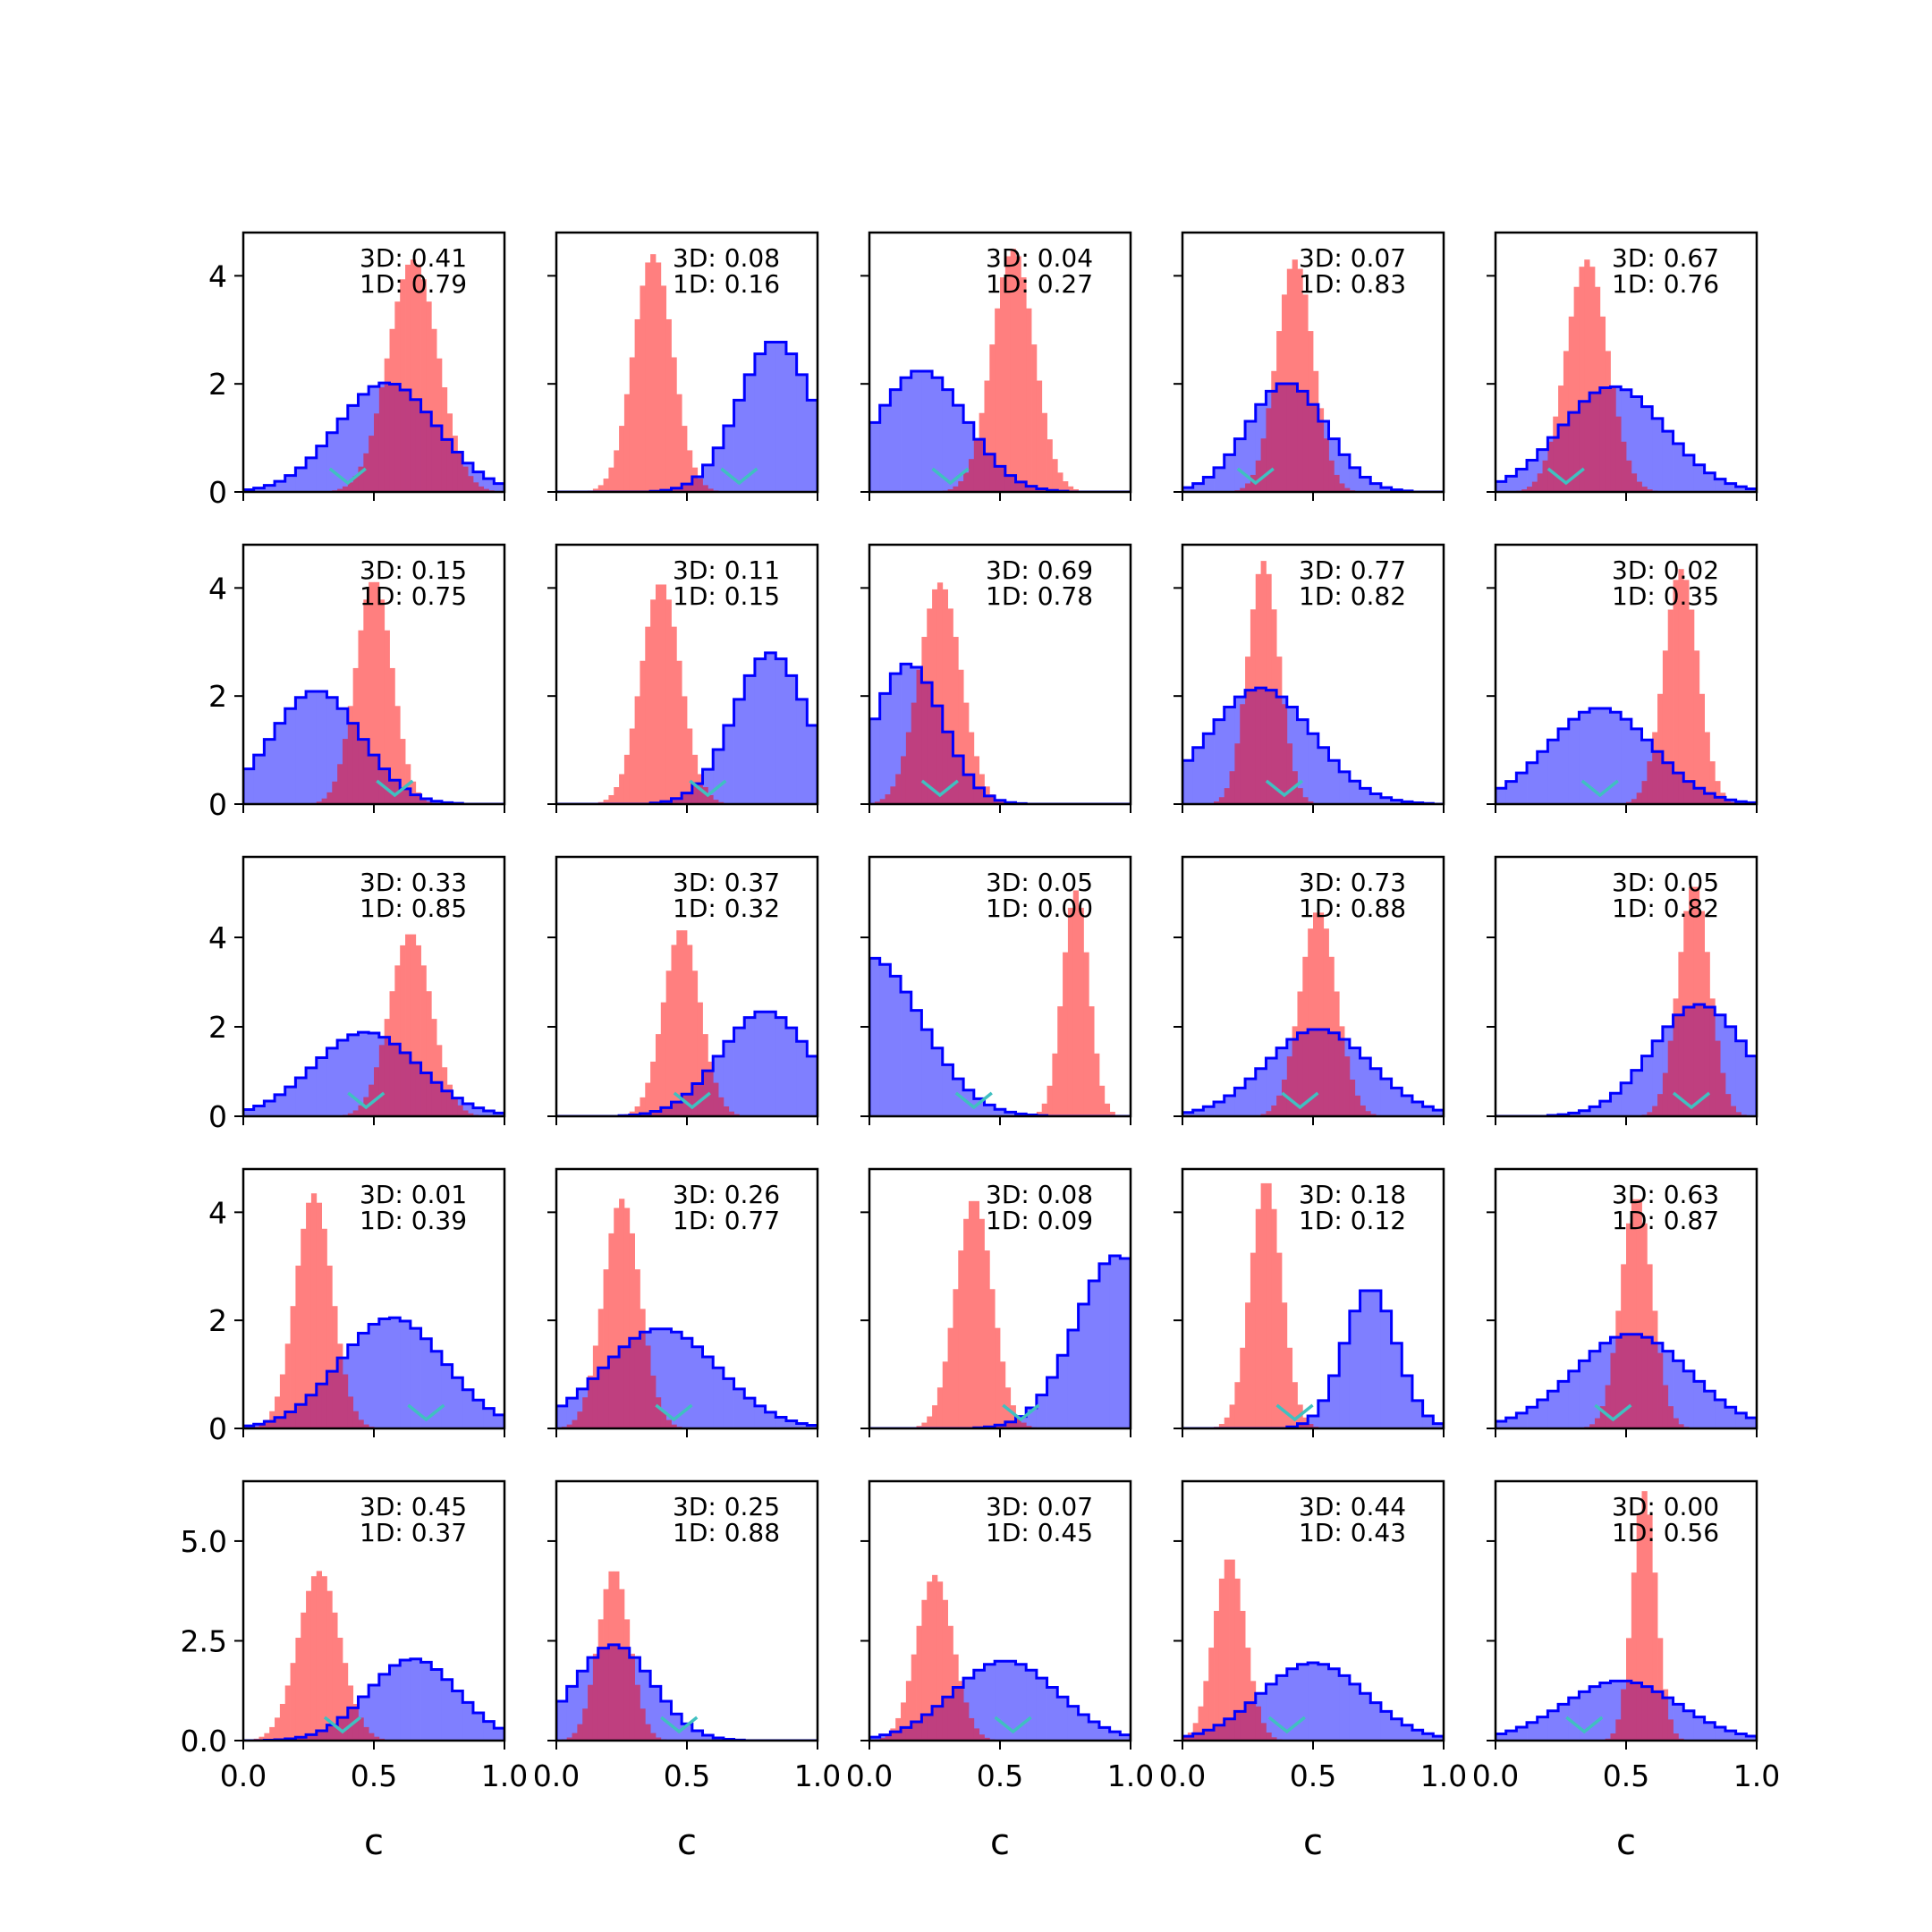  What do you see at coordinates (674, 1412) in the screenshot?
I see `marker-chevron` at bounding box center [674, 1412].